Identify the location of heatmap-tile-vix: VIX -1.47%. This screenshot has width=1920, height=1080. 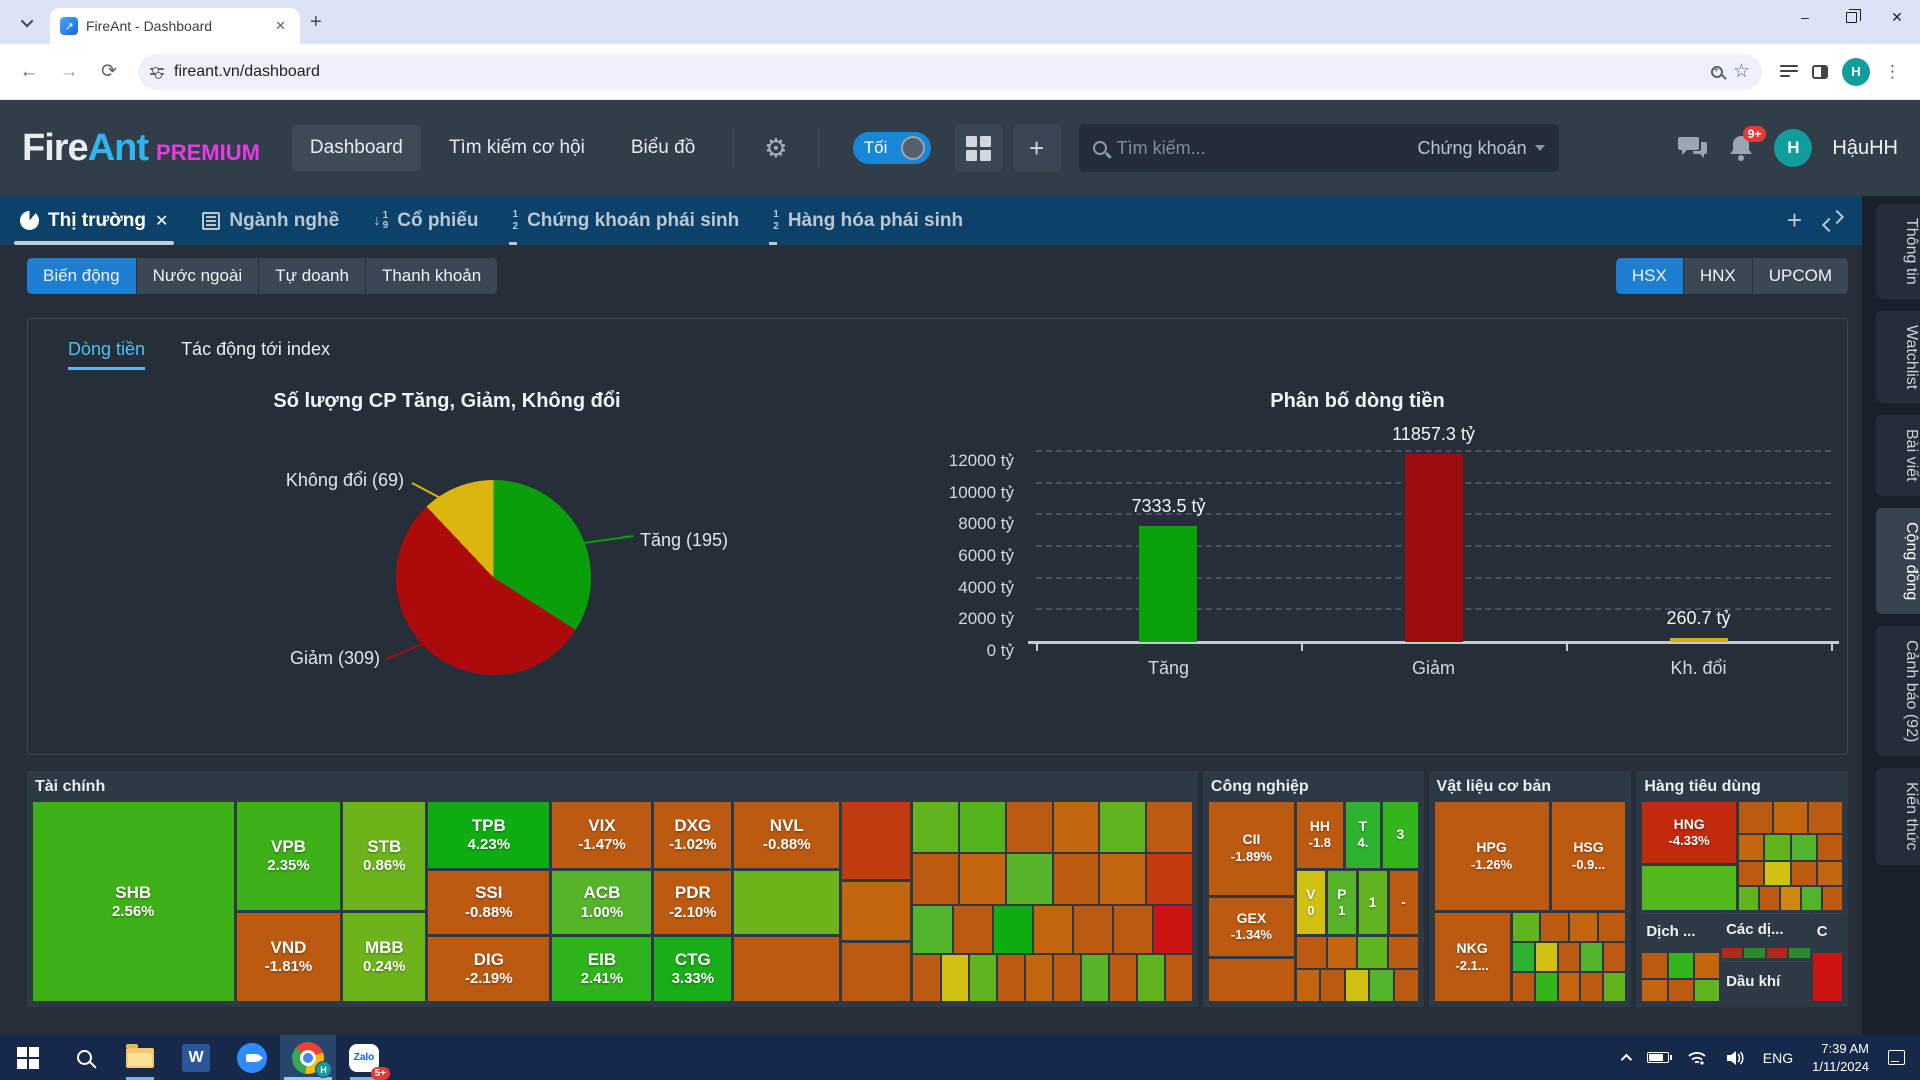
(602, 835).